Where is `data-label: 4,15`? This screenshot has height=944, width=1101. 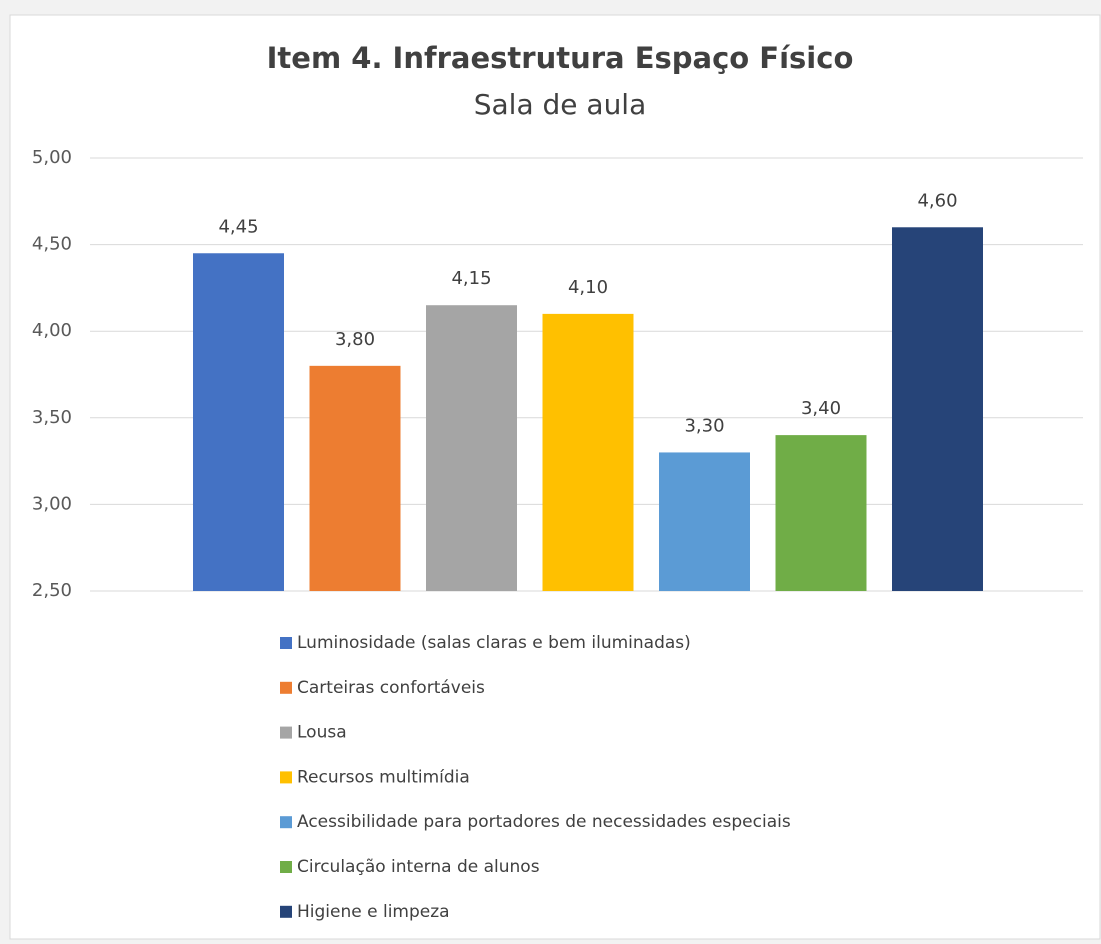
data-label: 4,15 is located at coordinates (471, 278).